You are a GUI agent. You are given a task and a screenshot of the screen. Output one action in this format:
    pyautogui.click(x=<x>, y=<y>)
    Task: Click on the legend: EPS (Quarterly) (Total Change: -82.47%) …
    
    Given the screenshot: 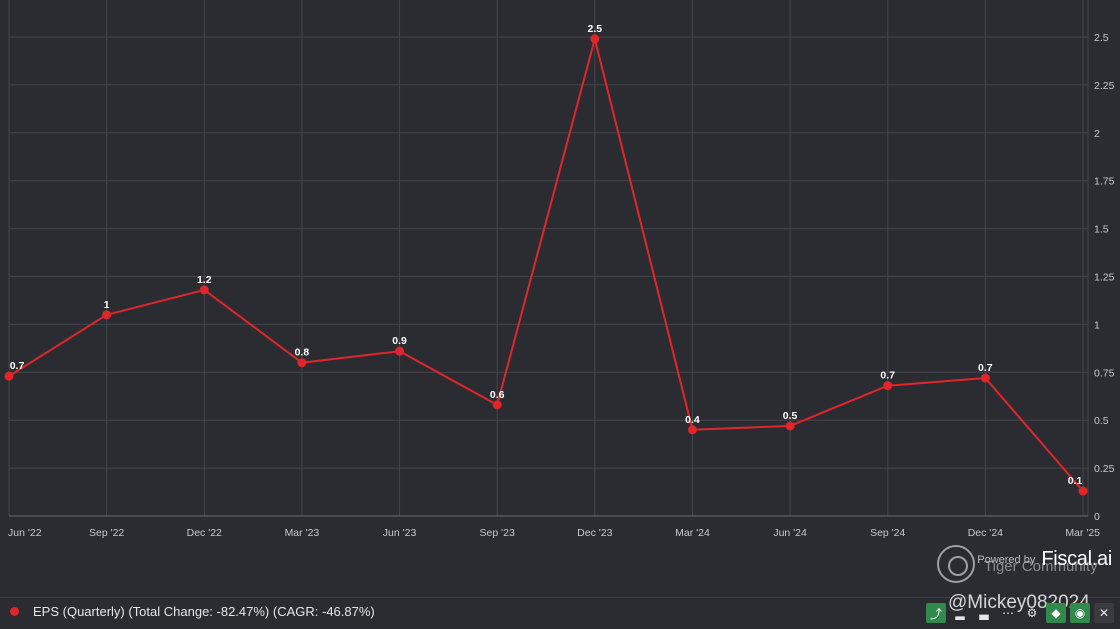 What is the action you would take?
    pyautogui.click(x=192, y=611)
    